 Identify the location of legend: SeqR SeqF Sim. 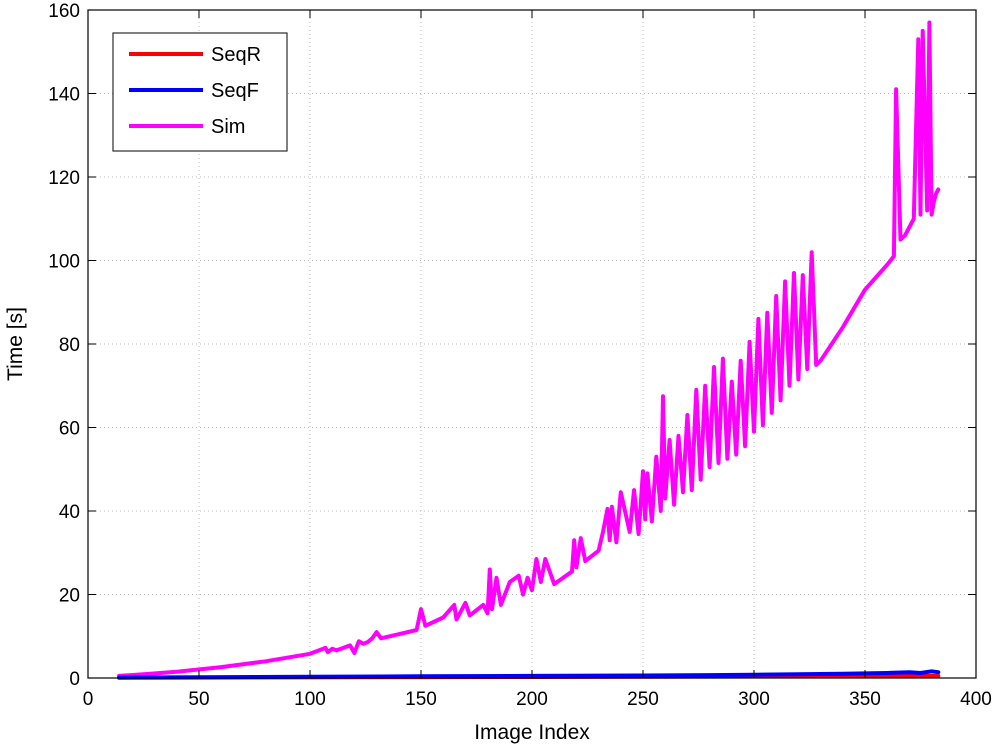
(200, 92).